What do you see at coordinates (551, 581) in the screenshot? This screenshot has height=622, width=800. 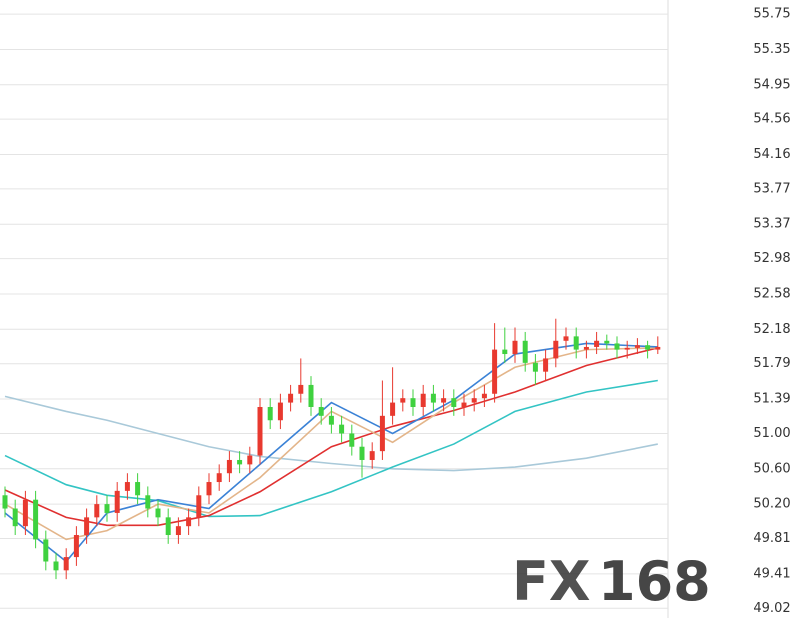 I see `watermark-fx: FX` at bounding box center [551, 581].